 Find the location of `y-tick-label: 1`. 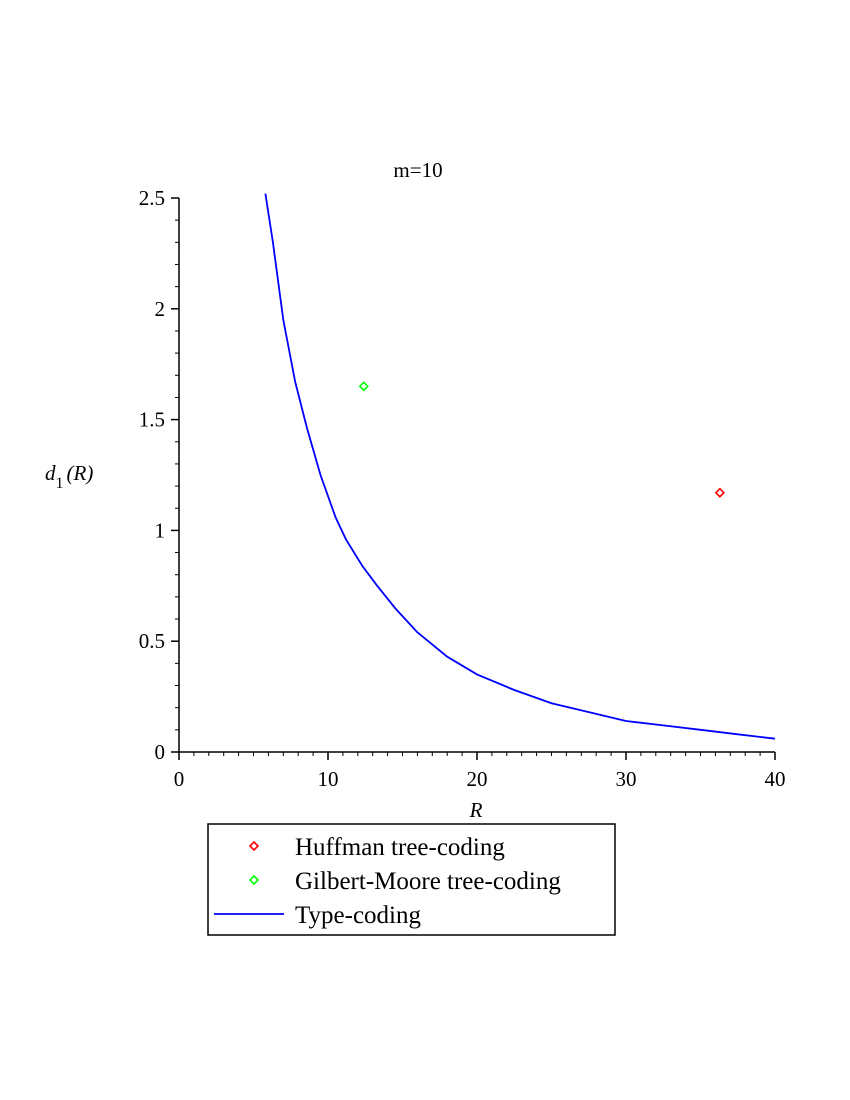

y-tick-label: 1 is located at coordinates (160, 530).